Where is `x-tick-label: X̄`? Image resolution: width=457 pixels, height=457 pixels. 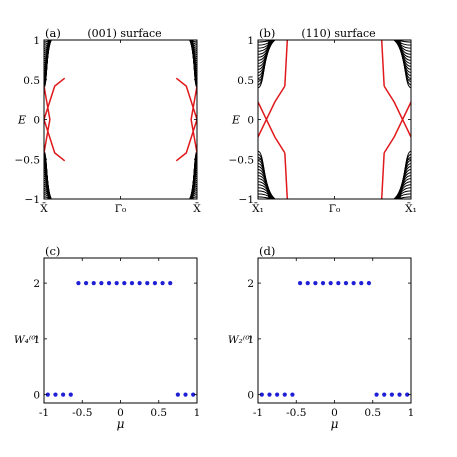 x-tick-label: X̄ is located at coordinates (44, 208).